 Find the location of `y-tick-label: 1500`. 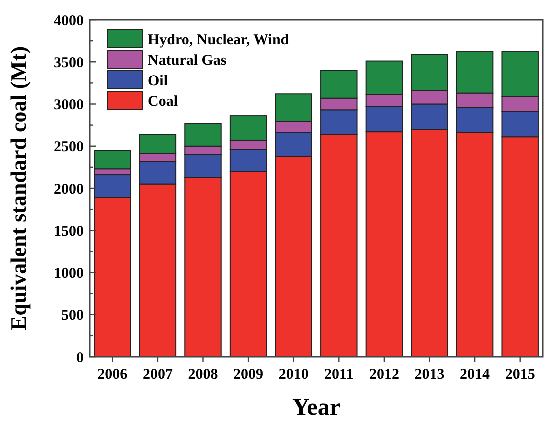

y-tick-label: 1500 is located at coordinates (69, 232).